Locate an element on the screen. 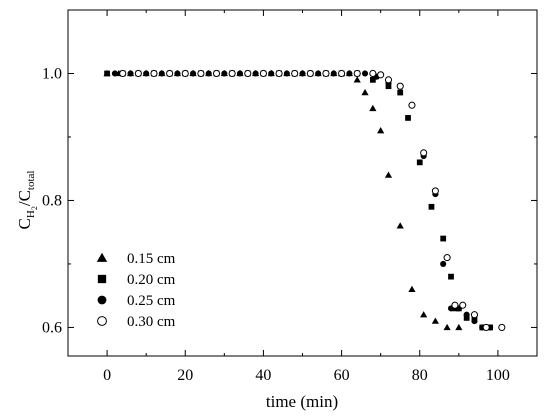  legend-label-series-3: 0.25 cm is located at coordinates (151, 301).